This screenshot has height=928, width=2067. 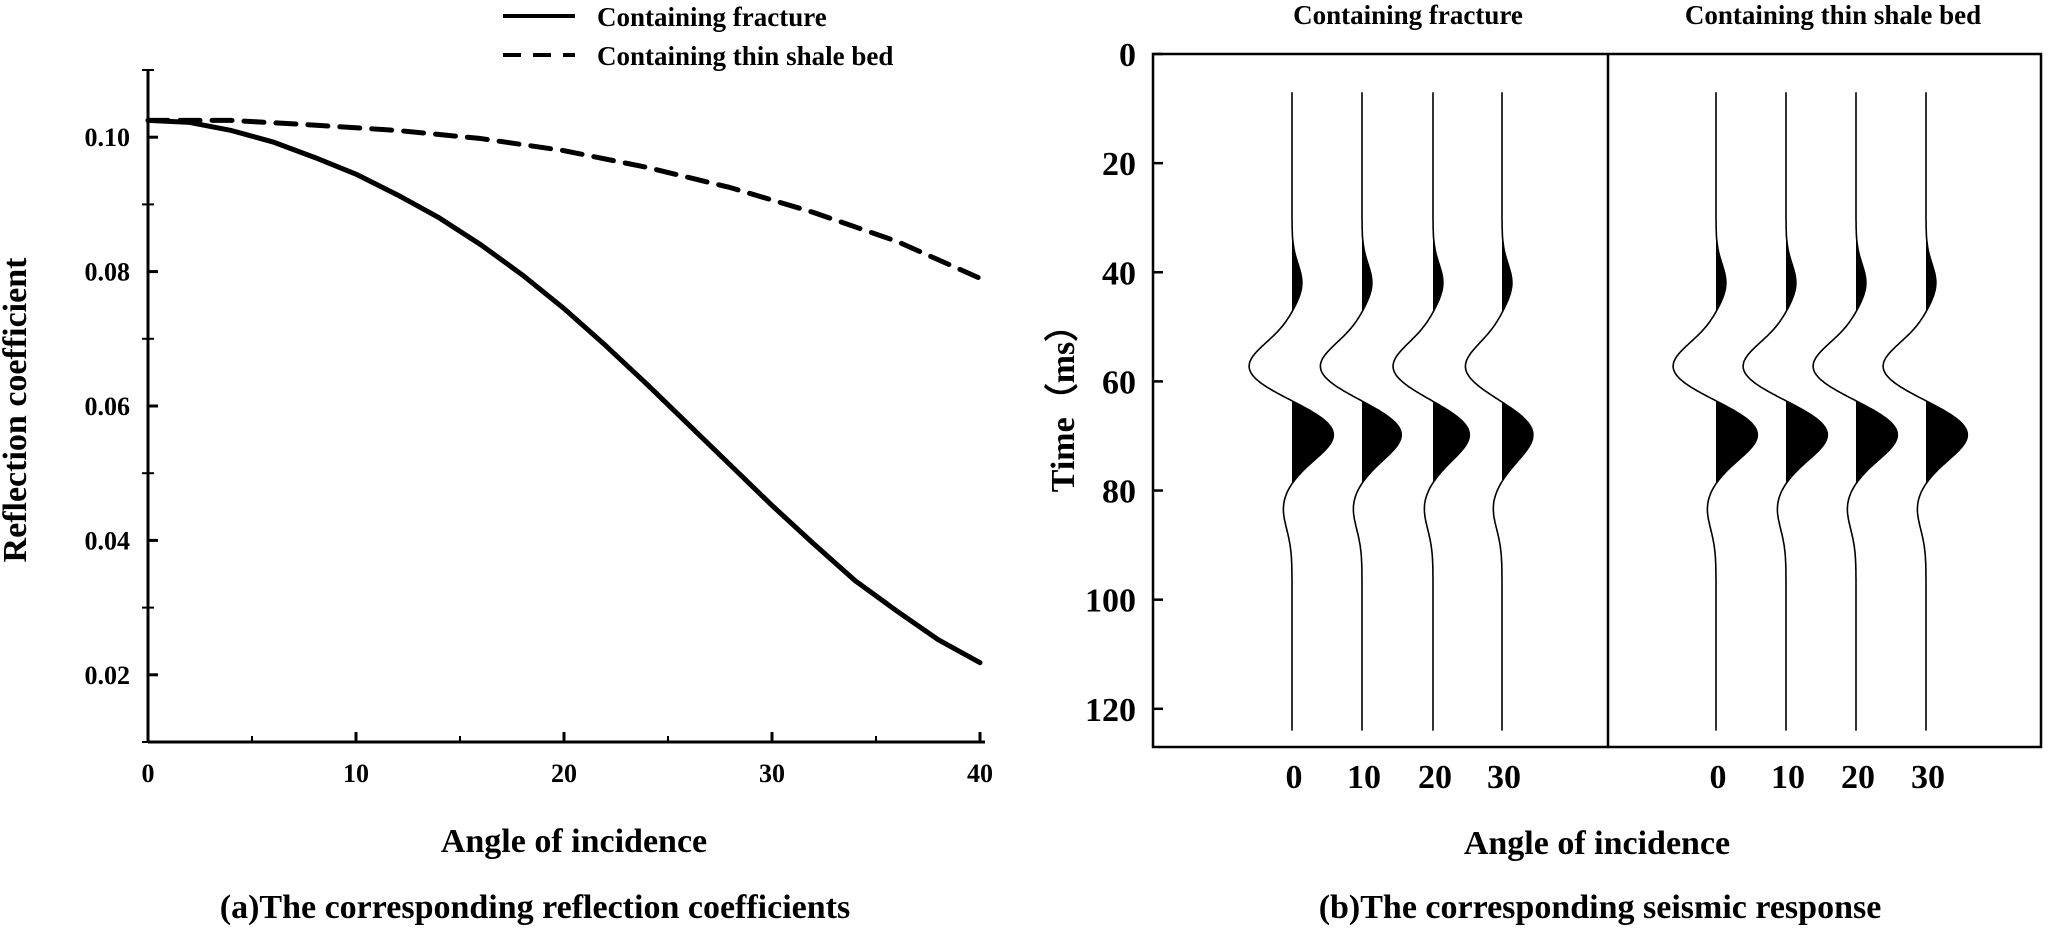 What do you see at coordinates (108, 675) in the screenshot?
I see `y-tick-label: 0.02` at bounding box center [108, 675].